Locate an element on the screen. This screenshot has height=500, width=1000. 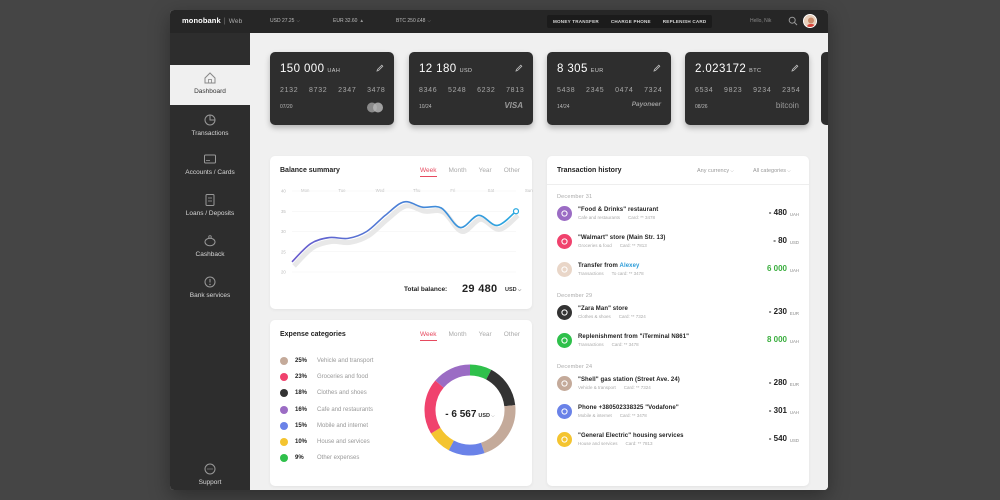
expense-item: 10% House and services is located at coordinates (325, 442).